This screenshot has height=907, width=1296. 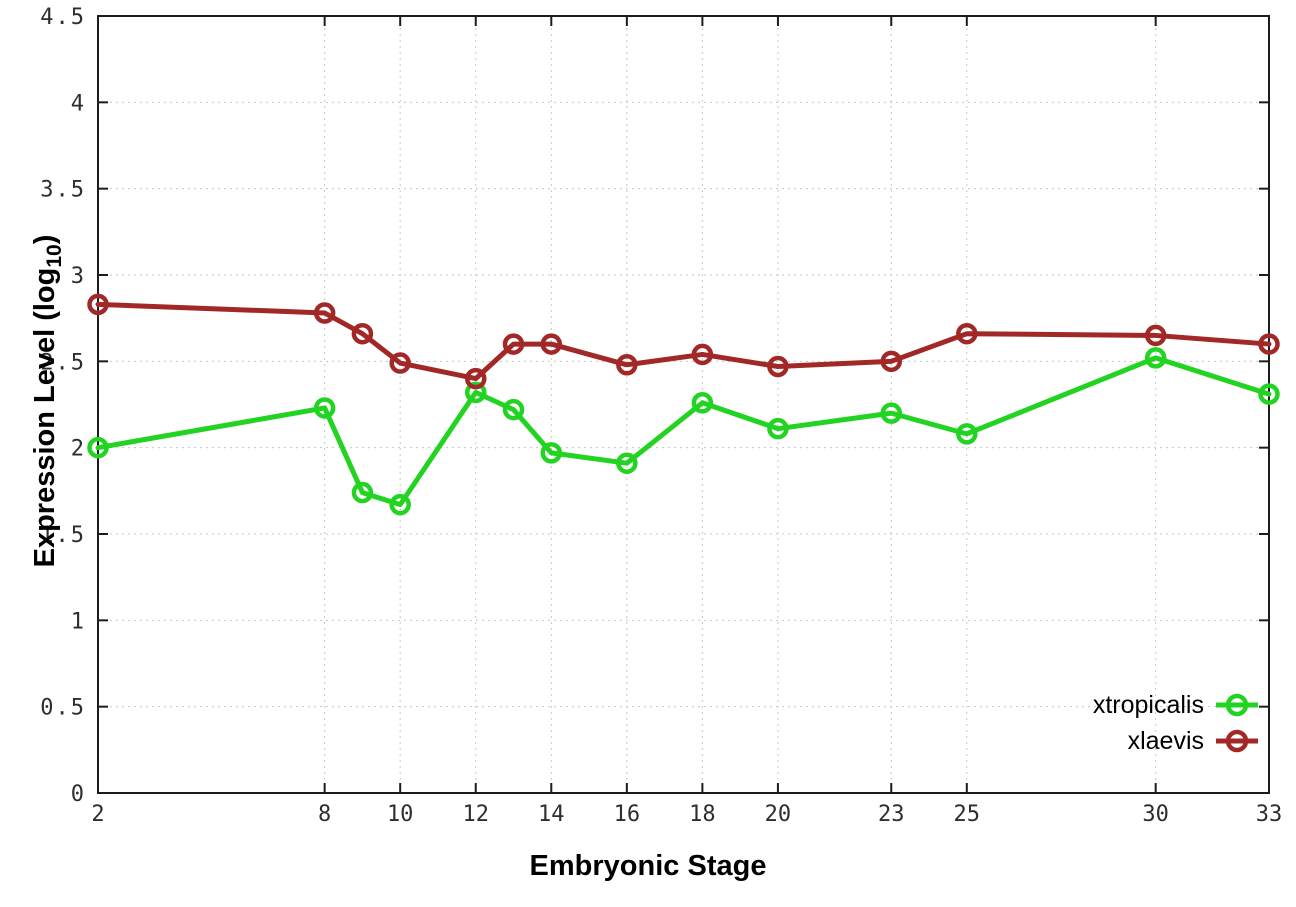 I want to click on x-tick-label: 30, so click(x=1155, y=814).